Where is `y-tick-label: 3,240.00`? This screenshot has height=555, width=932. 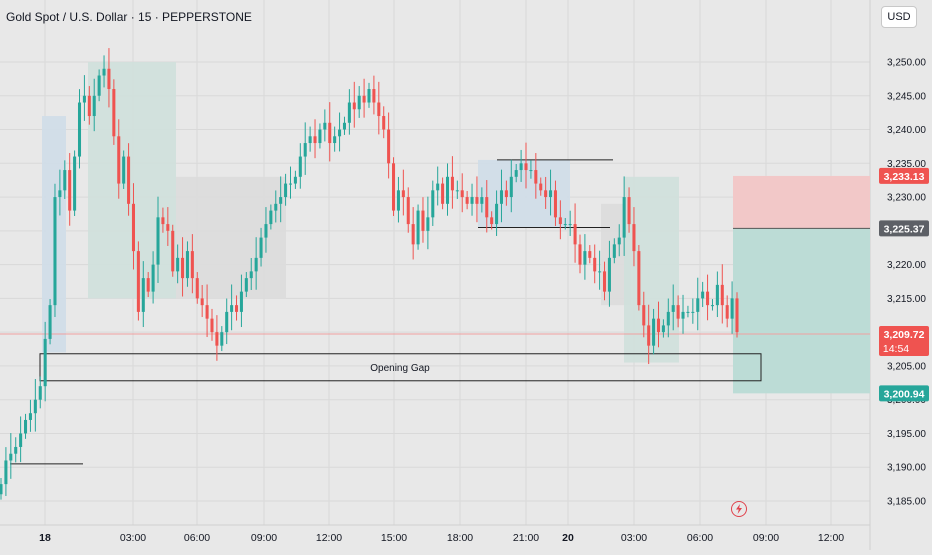 y-tick-label: 3,240.00 is located at coordinates (906, 130).